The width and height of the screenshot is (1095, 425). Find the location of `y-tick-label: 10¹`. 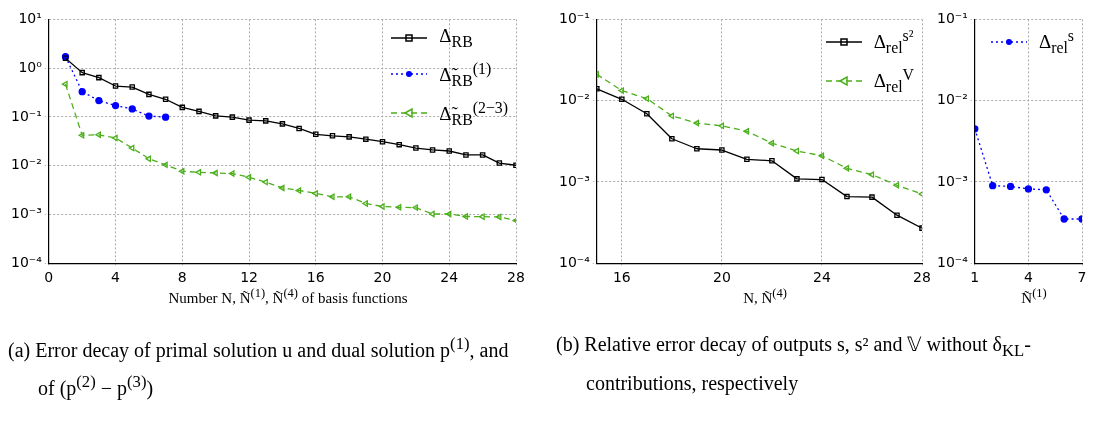

y-tick-label: 10¹ is located at coordinates (30, 18).